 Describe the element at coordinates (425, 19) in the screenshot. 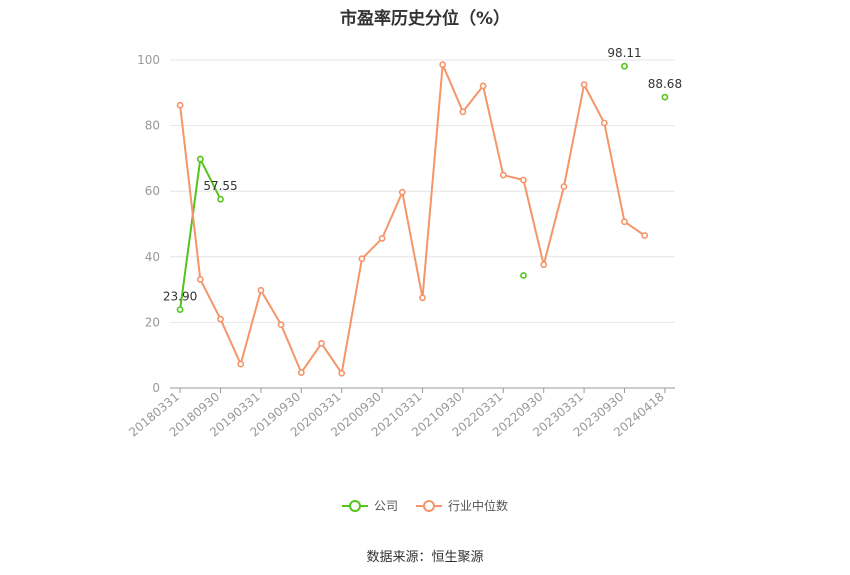

I see `chart-title: 市盈率历史分位（%）` at that location.